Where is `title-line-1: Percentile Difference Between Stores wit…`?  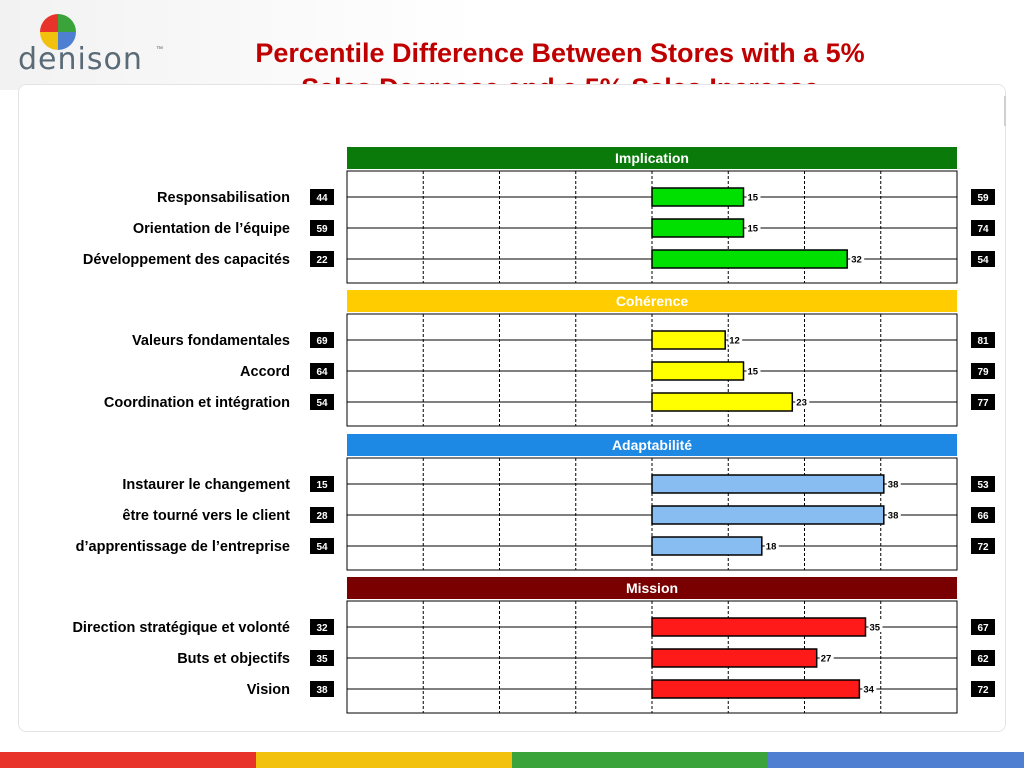
title-line-1: Percentile Difference Between Stores wit… is located at coordinates (560, 53).